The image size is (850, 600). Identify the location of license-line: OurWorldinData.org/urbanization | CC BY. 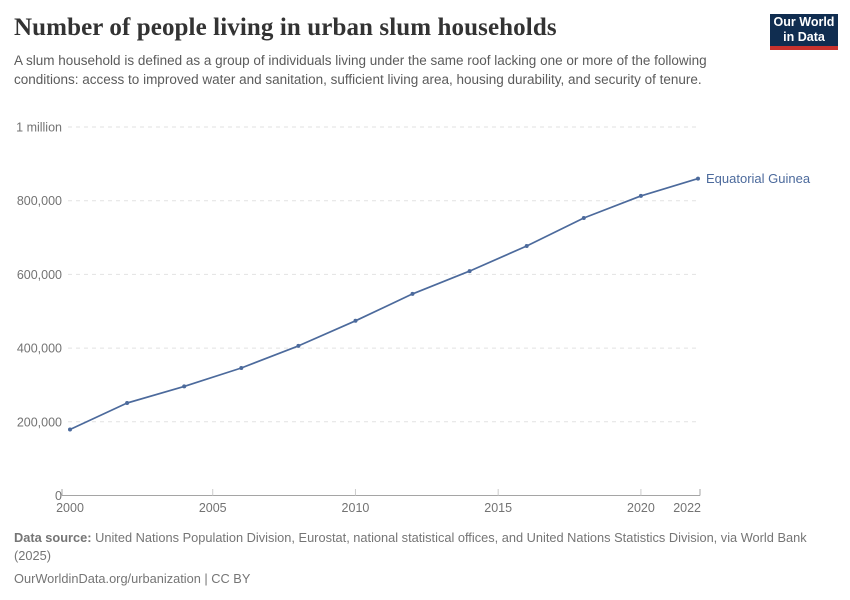
(132, 578).